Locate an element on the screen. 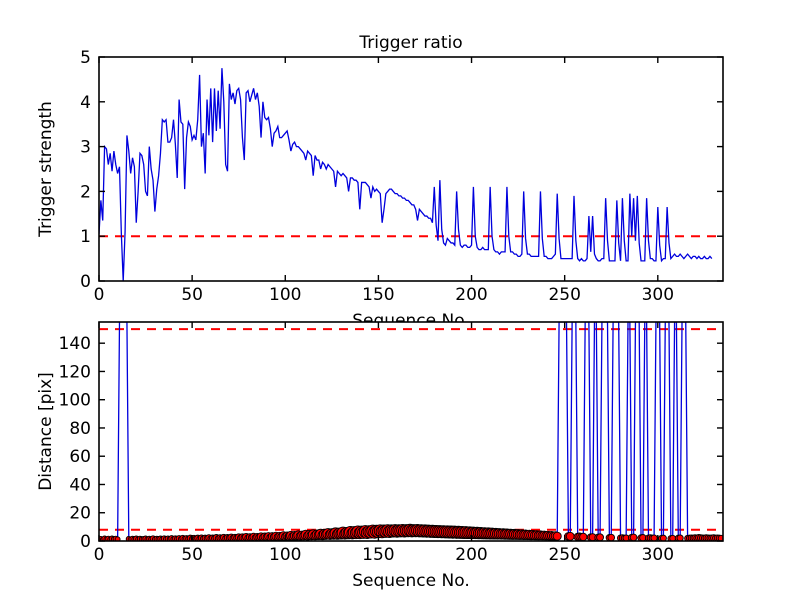 Image resolution: width=800 pixels, height=600 pixels. xtick-label-bottom-200: 200 is located at coordinates (471, 555).